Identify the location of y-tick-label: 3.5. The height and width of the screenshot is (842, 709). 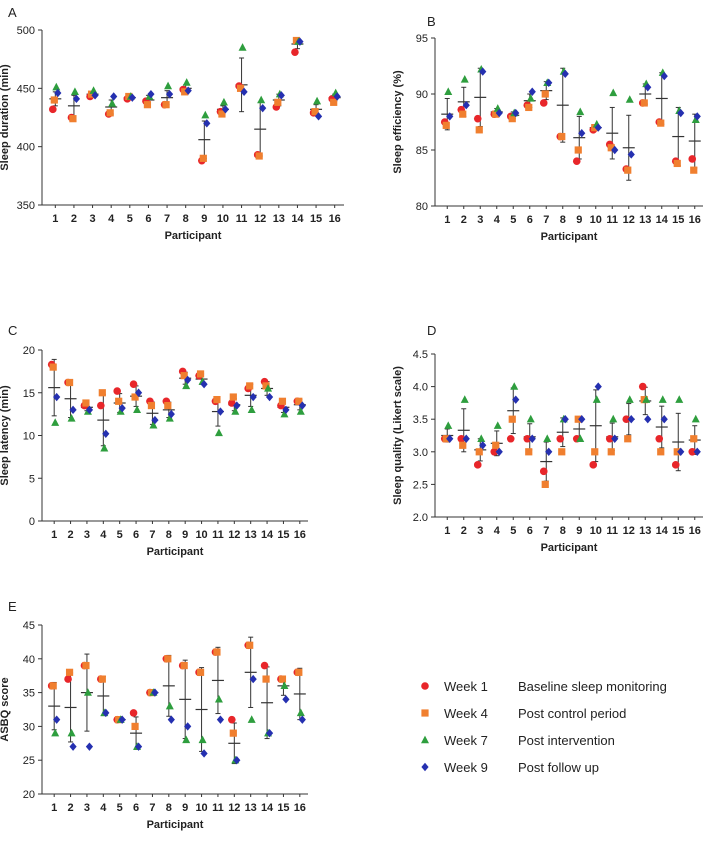
(420, 420).